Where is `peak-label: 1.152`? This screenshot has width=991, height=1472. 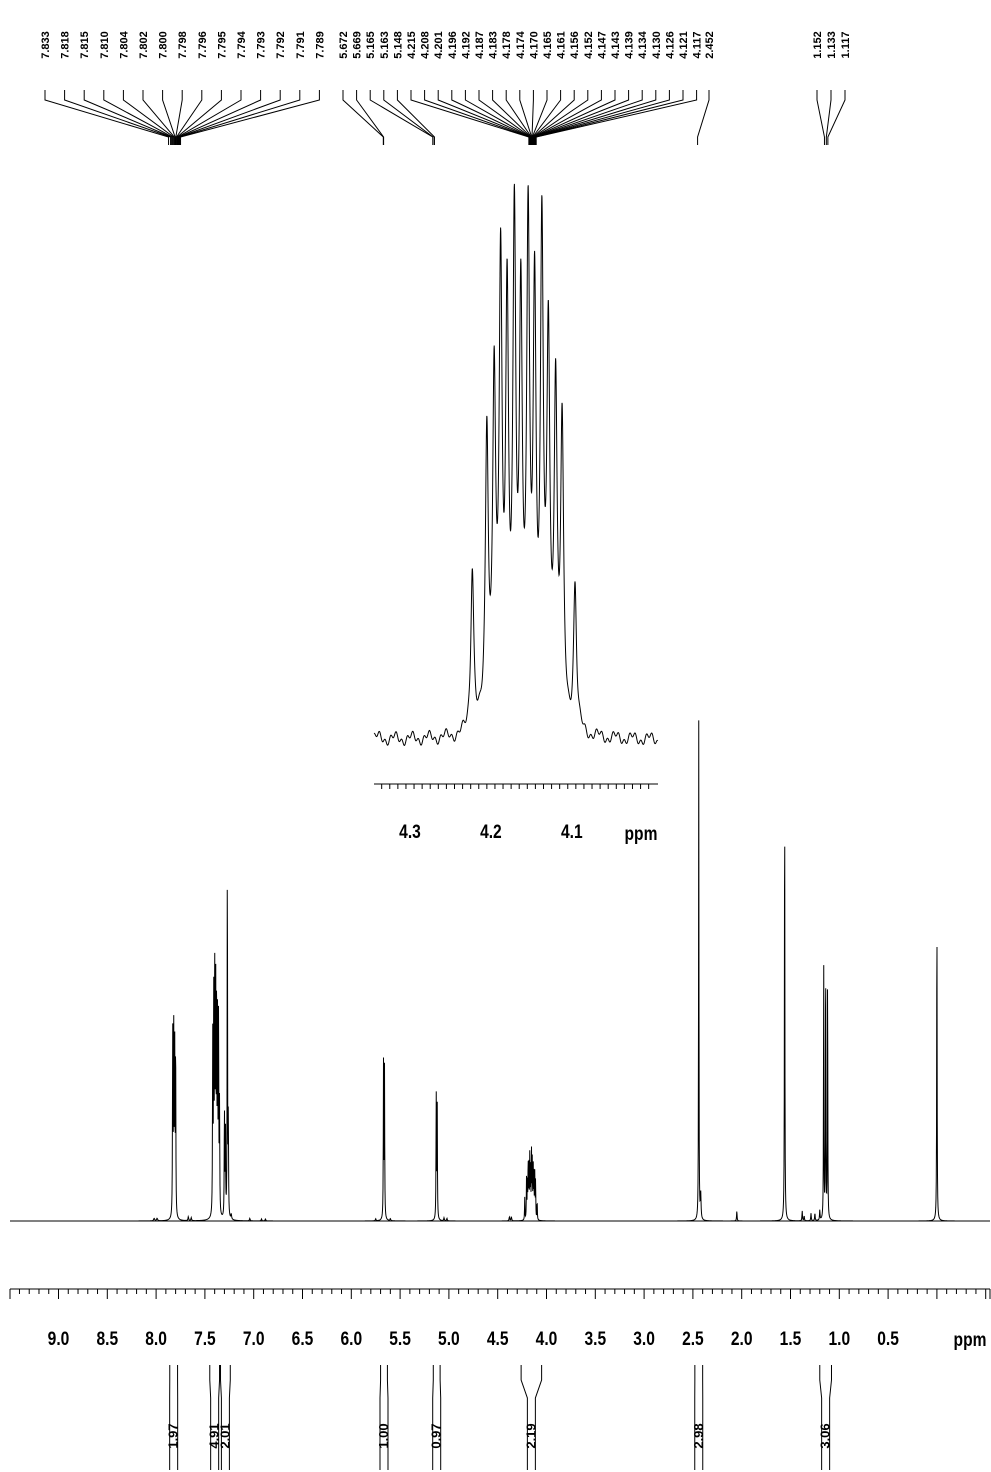
peak-label: 1.152 is located at coordinates (818, 45).